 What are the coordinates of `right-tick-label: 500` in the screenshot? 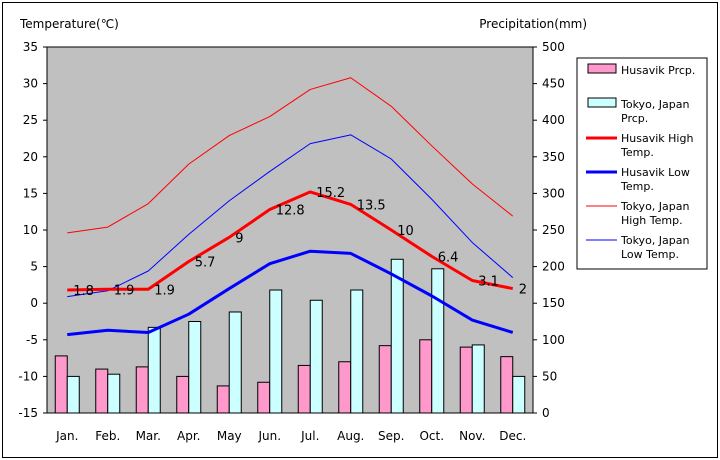 It's located at (553, 47).